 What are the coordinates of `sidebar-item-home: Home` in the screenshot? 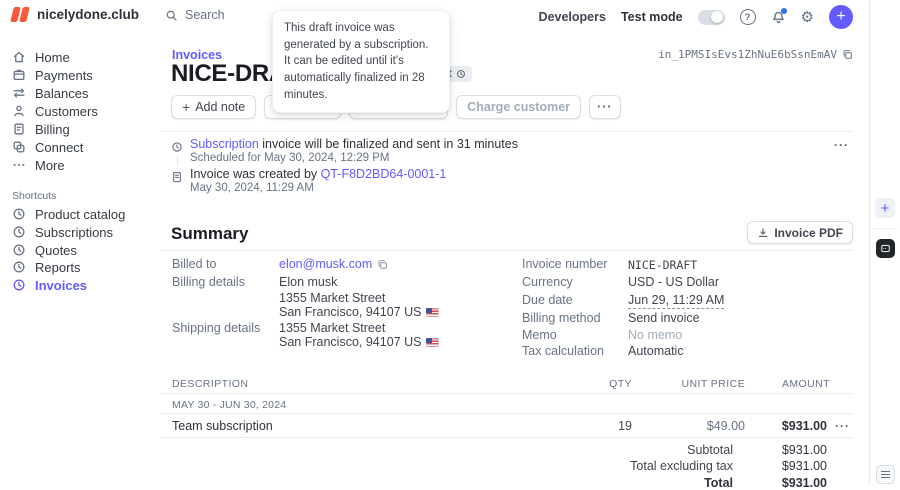 It's located at (41, 57).